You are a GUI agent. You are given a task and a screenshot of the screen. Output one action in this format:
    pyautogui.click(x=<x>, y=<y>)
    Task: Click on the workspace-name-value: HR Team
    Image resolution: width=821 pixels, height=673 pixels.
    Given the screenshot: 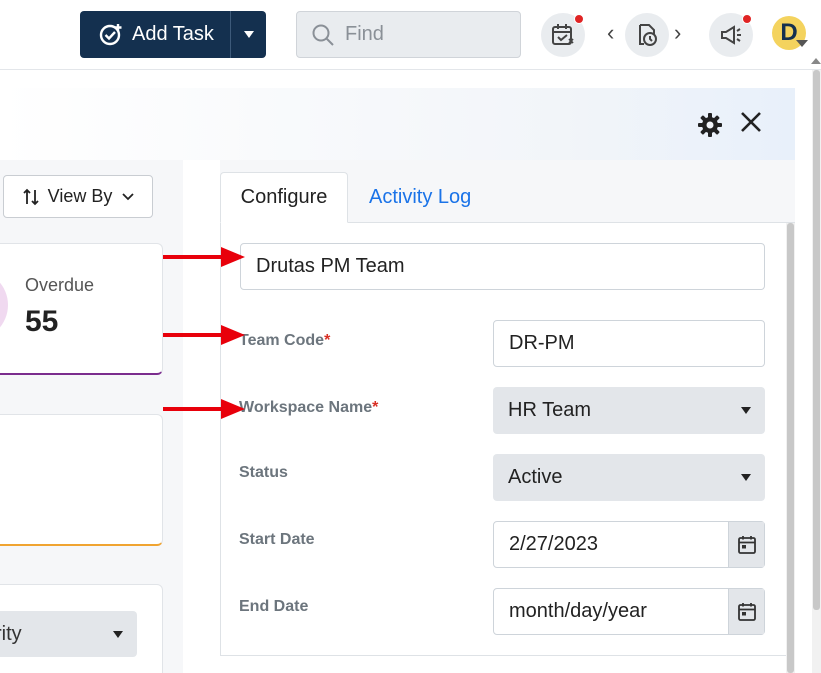 What is the action you would take?
    pyautogui.click(x=549, y=410)
    